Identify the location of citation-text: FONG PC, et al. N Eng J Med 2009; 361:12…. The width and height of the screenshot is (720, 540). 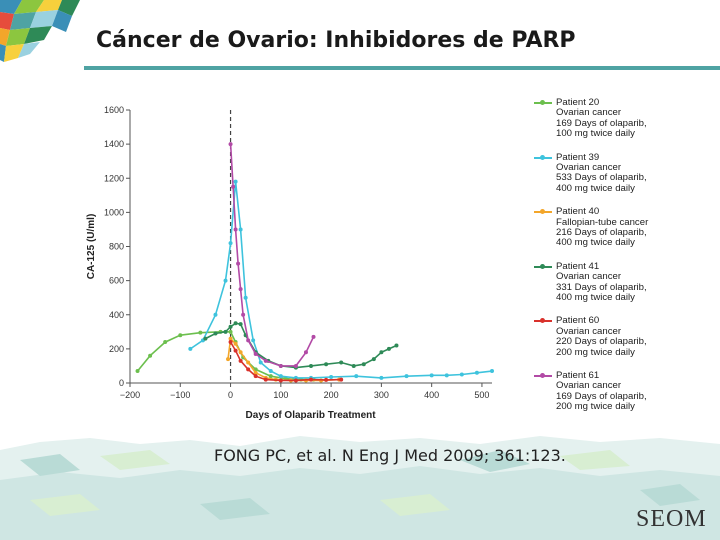
(390, 455).